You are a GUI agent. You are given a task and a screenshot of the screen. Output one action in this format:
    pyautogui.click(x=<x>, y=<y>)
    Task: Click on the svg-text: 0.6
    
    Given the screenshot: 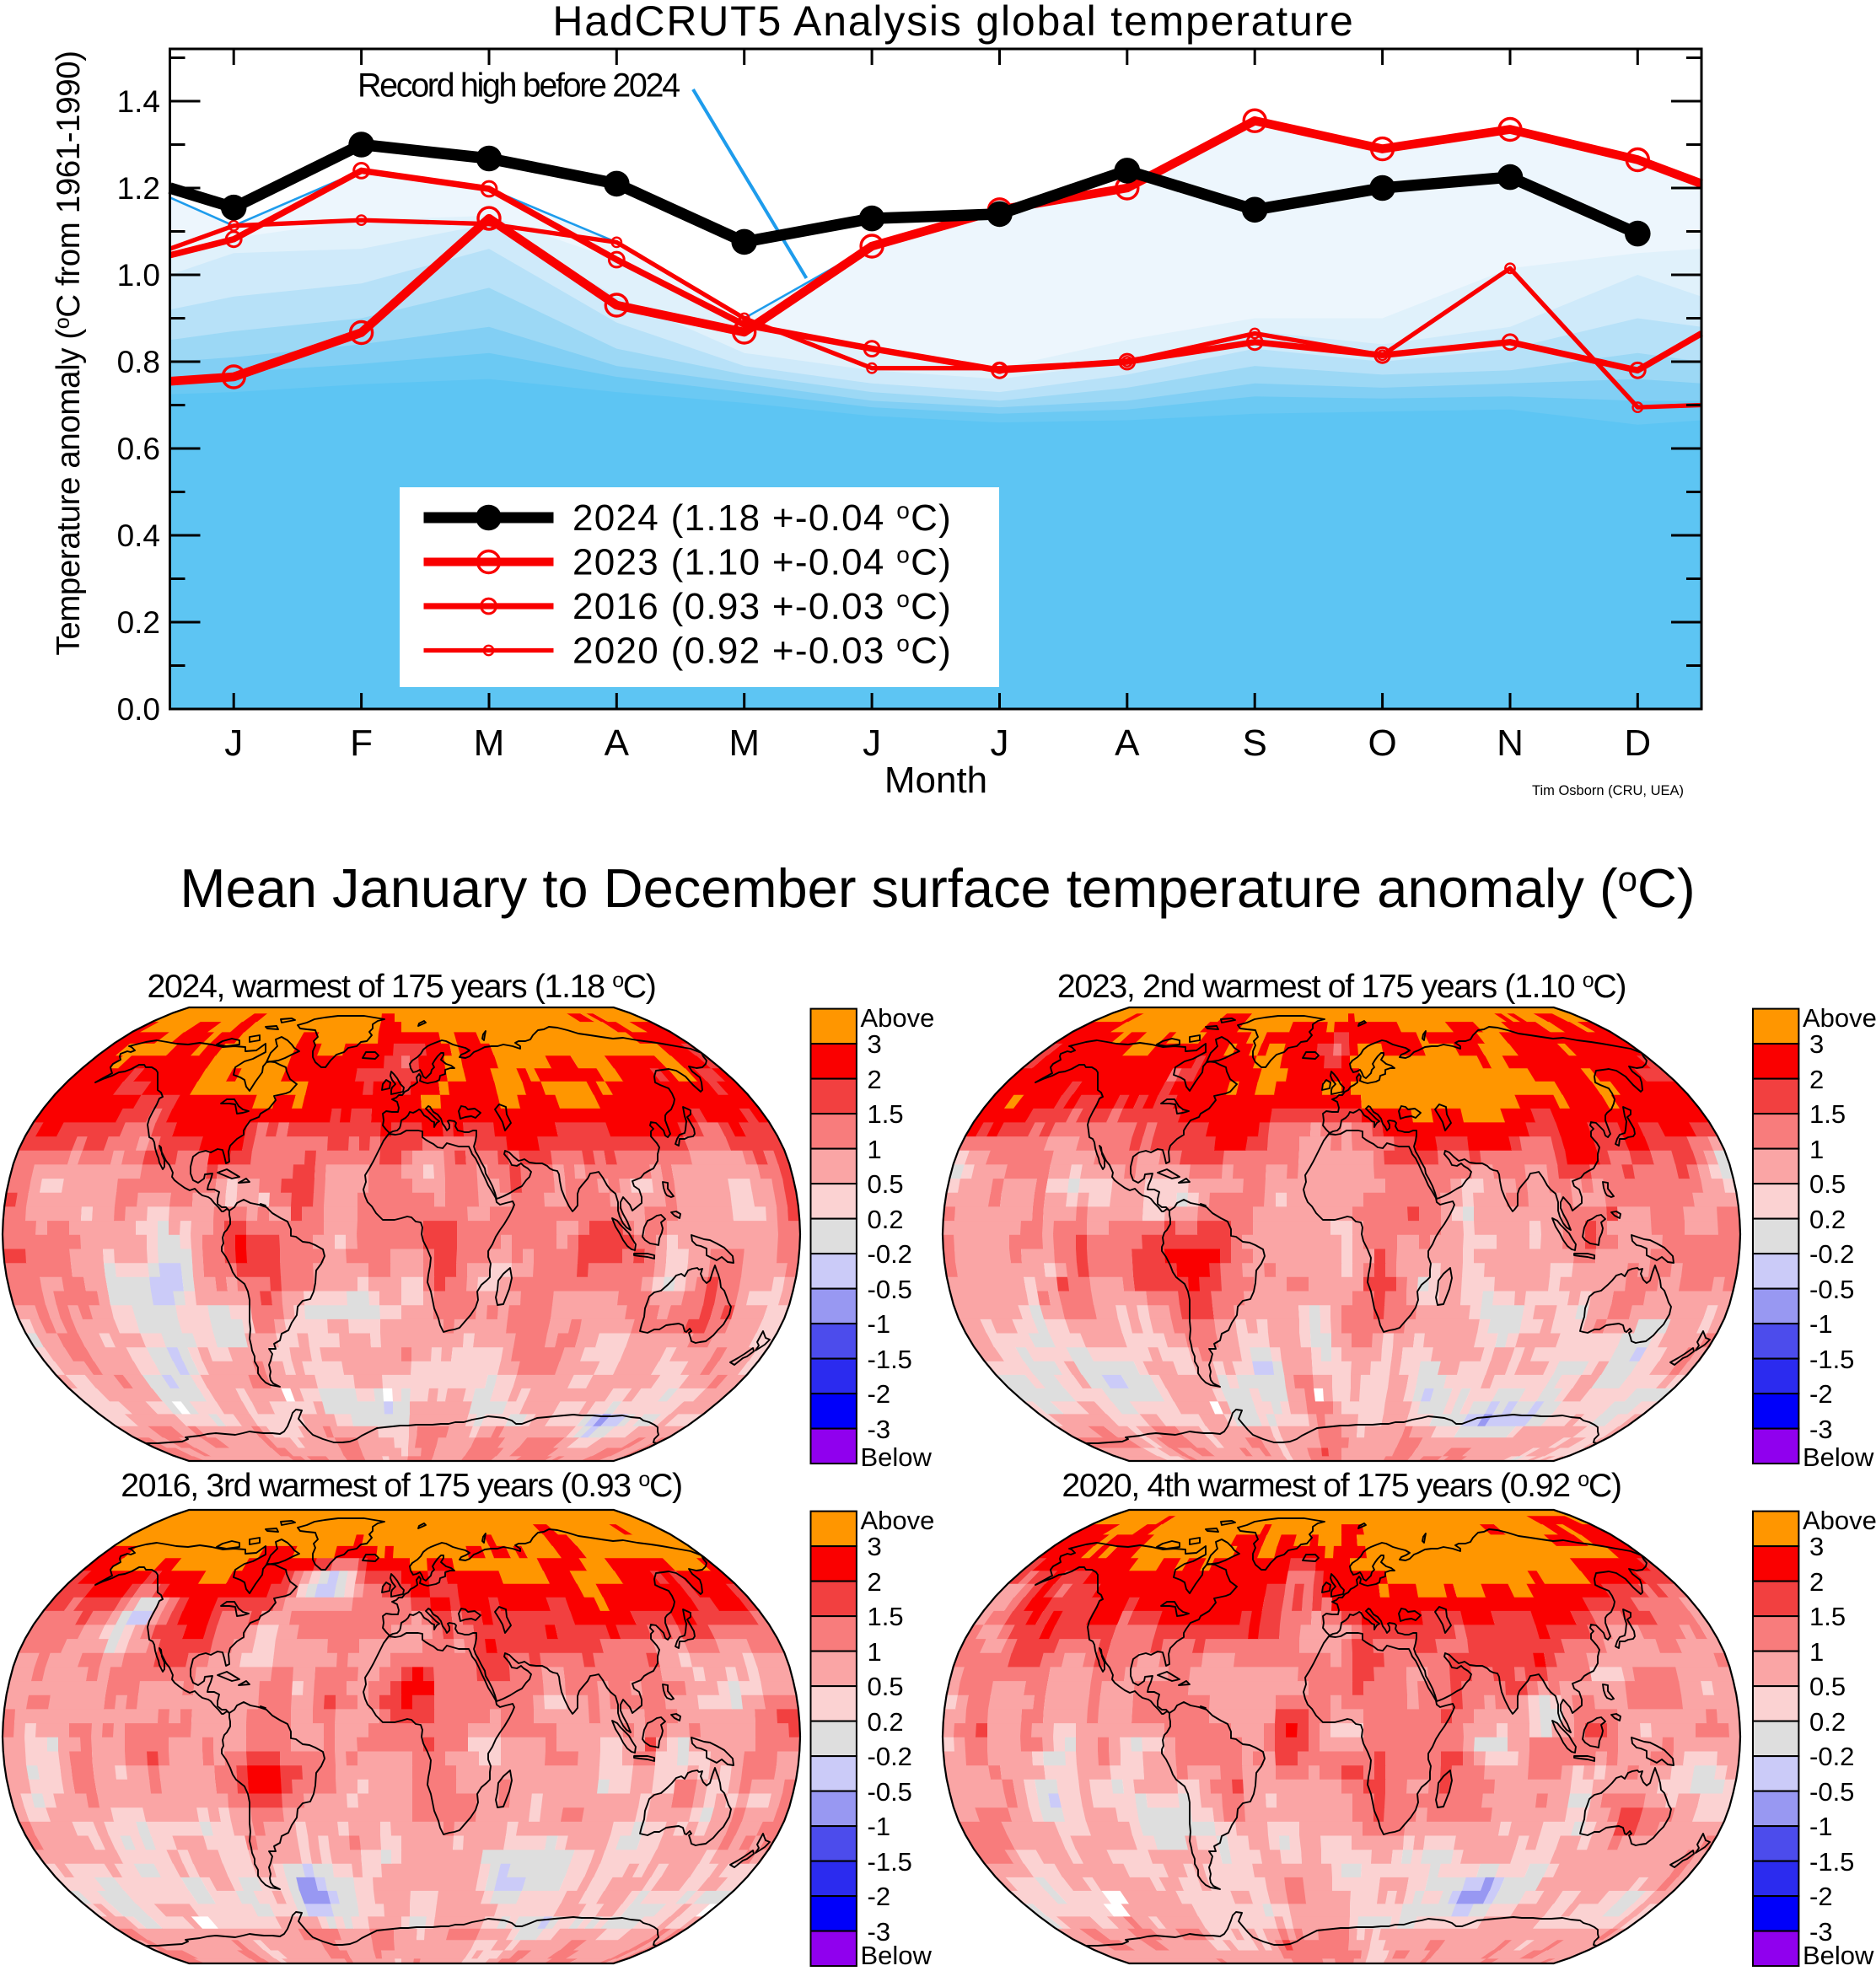 What is the action you would take?
    pyautogui.click(x=138, y=449)
    